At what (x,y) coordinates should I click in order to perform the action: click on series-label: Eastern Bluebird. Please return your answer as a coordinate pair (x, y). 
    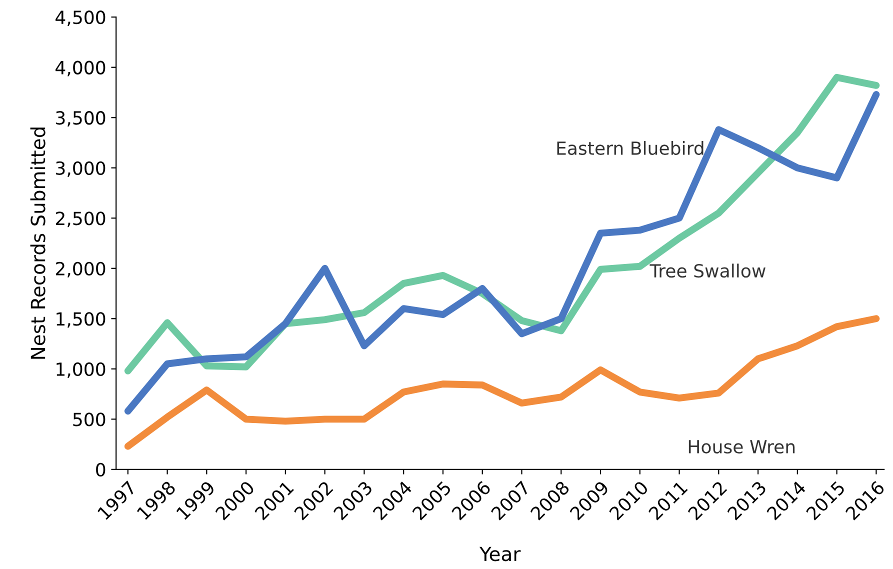
    Looking at the image, I should click on (630, 148).